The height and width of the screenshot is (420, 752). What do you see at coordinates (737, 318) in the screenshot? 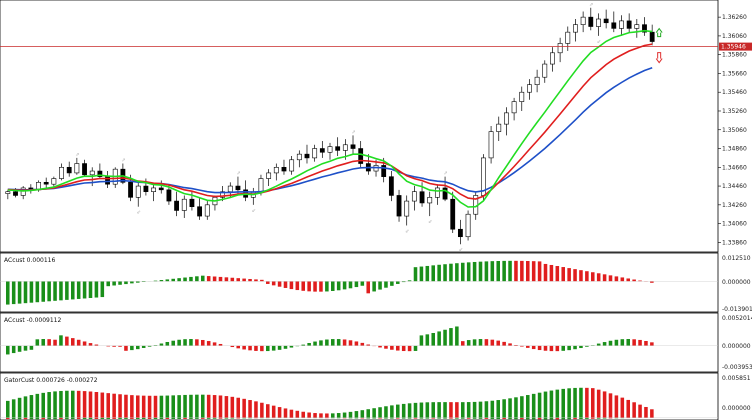
I see `sub-panel-tick-label: 0.0052014` at bounding box center [737, 318].